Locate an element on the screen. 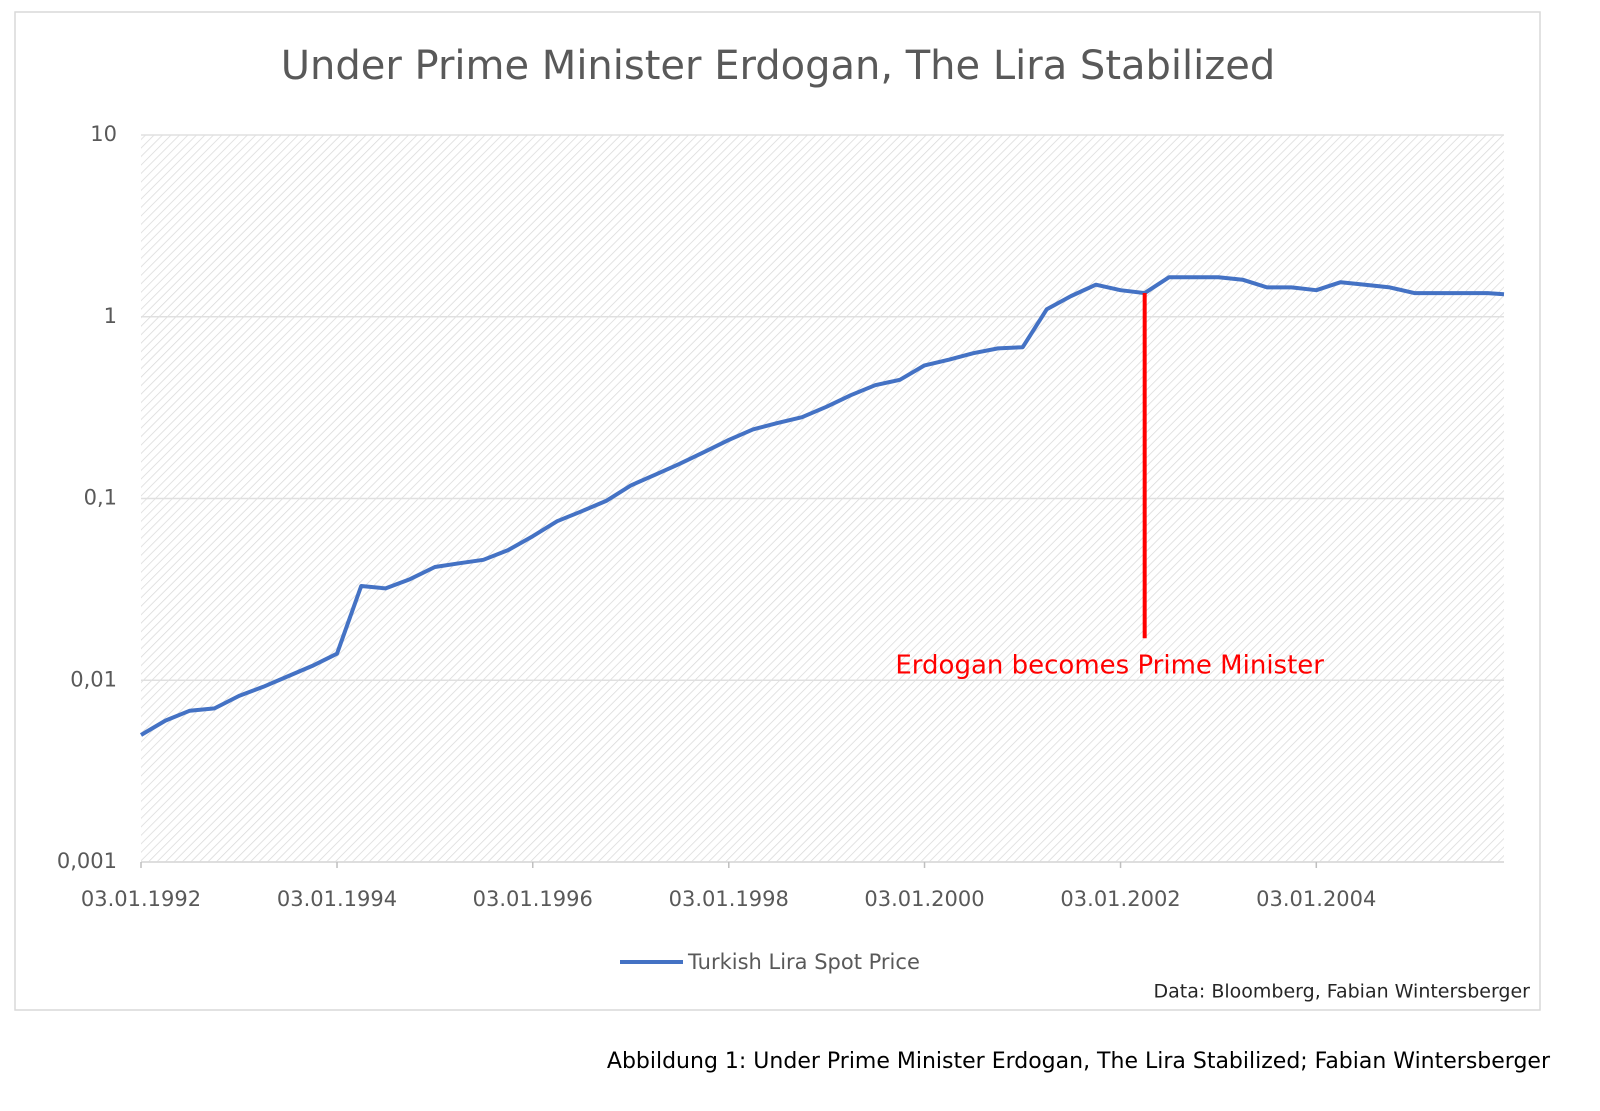 This screenshot has height=1111, width=1600. y-tick-label: 0,01 is located at coordinates (93, 679).